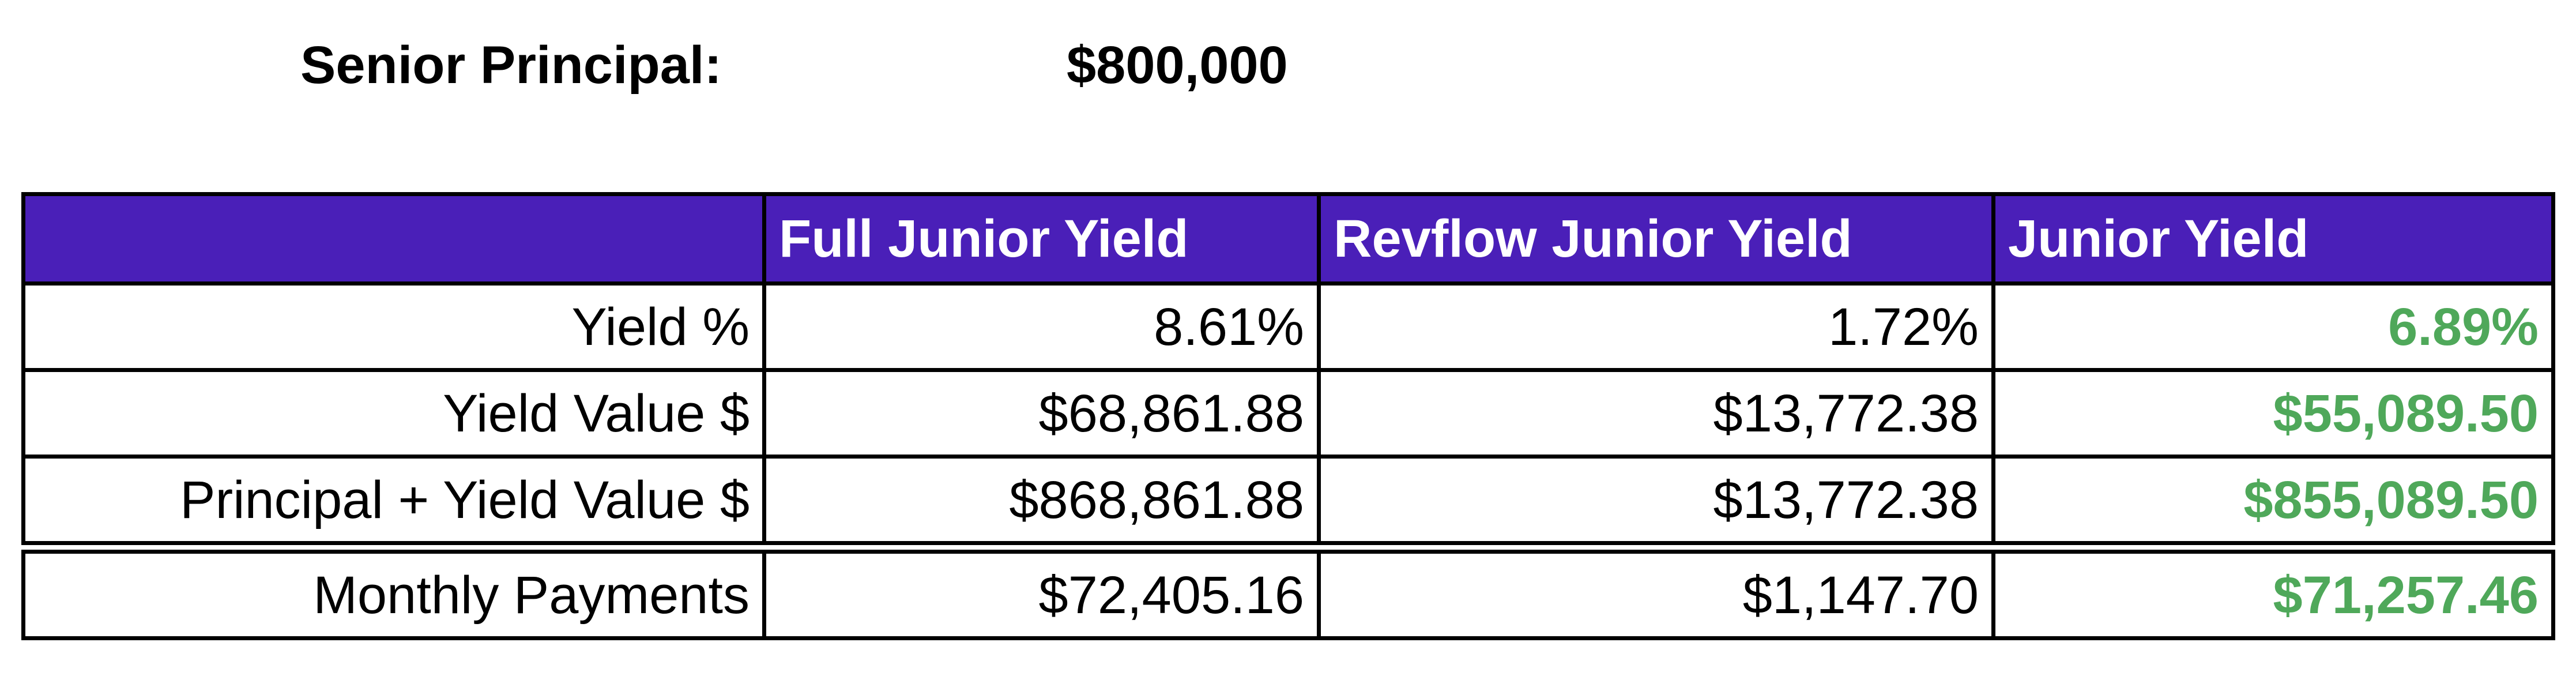  I want to click on full-junior-yield-cell: $72,405.16, so click(1041, 590).